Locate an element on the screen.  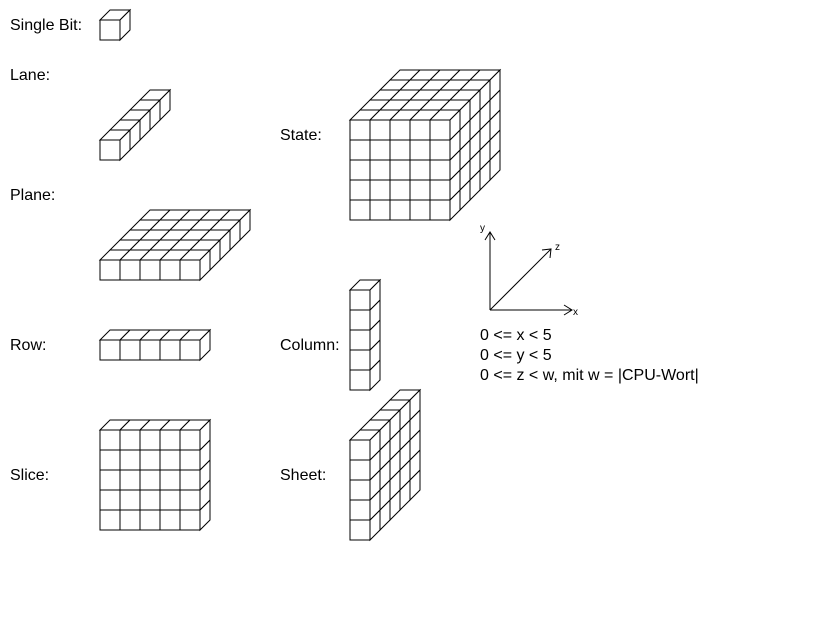
y-axis-label: y is located at coordinates (482, 228).